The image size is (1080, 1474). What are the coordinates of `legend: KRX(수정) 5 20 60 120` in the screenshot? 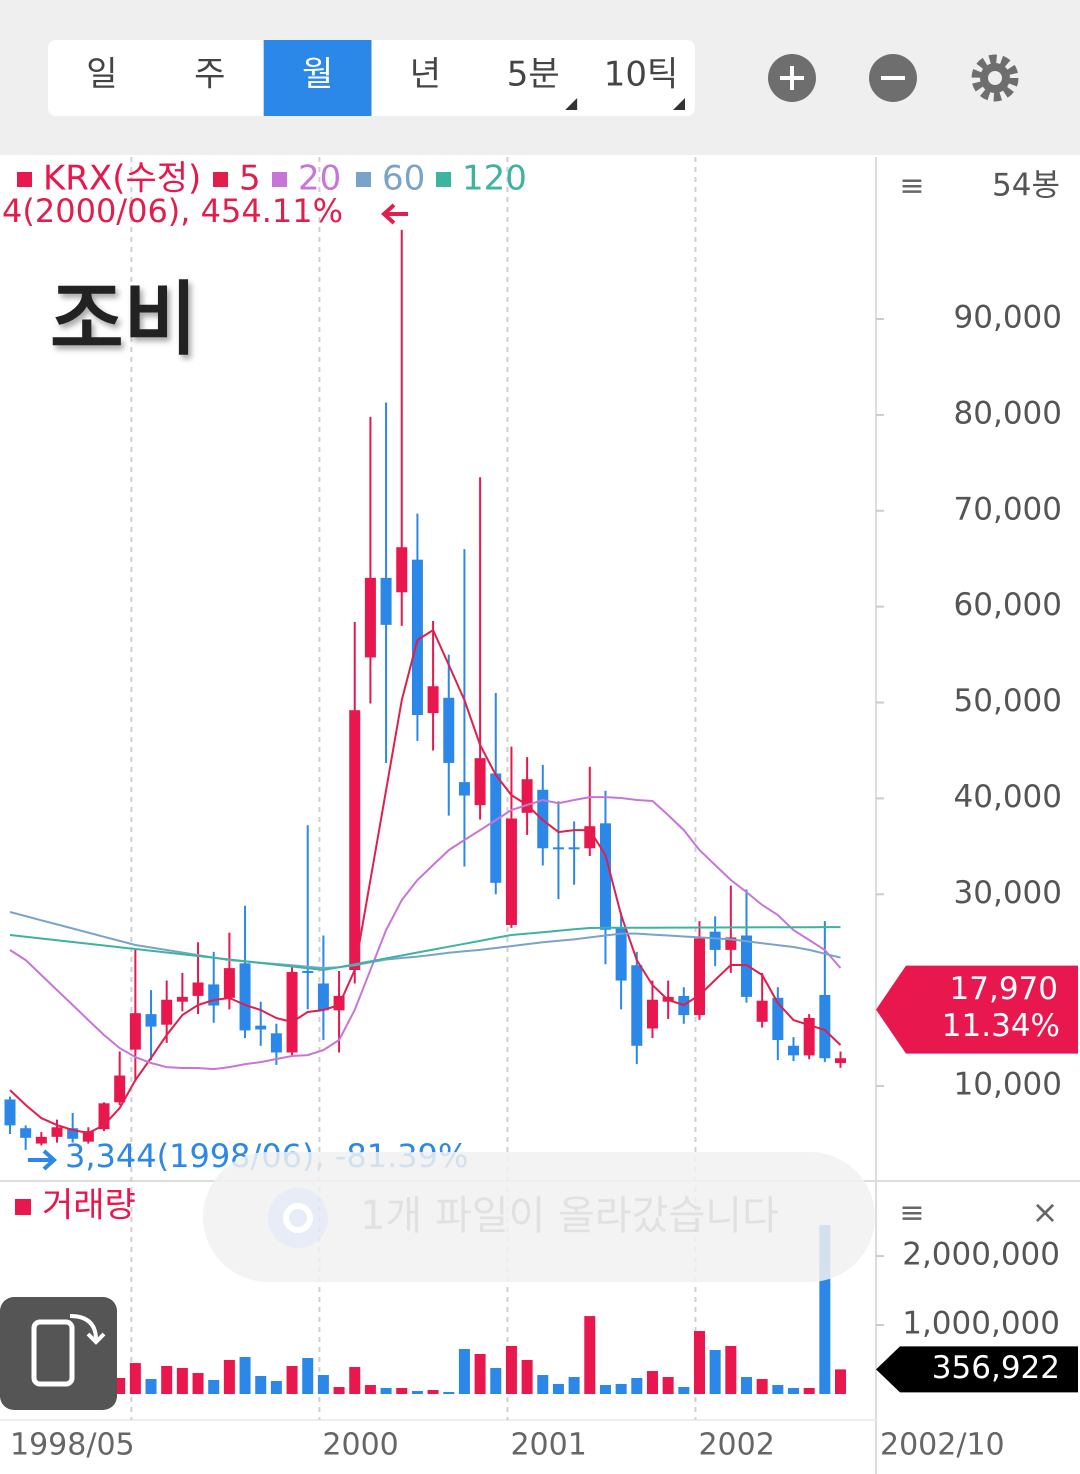 It's located at (272, 179).